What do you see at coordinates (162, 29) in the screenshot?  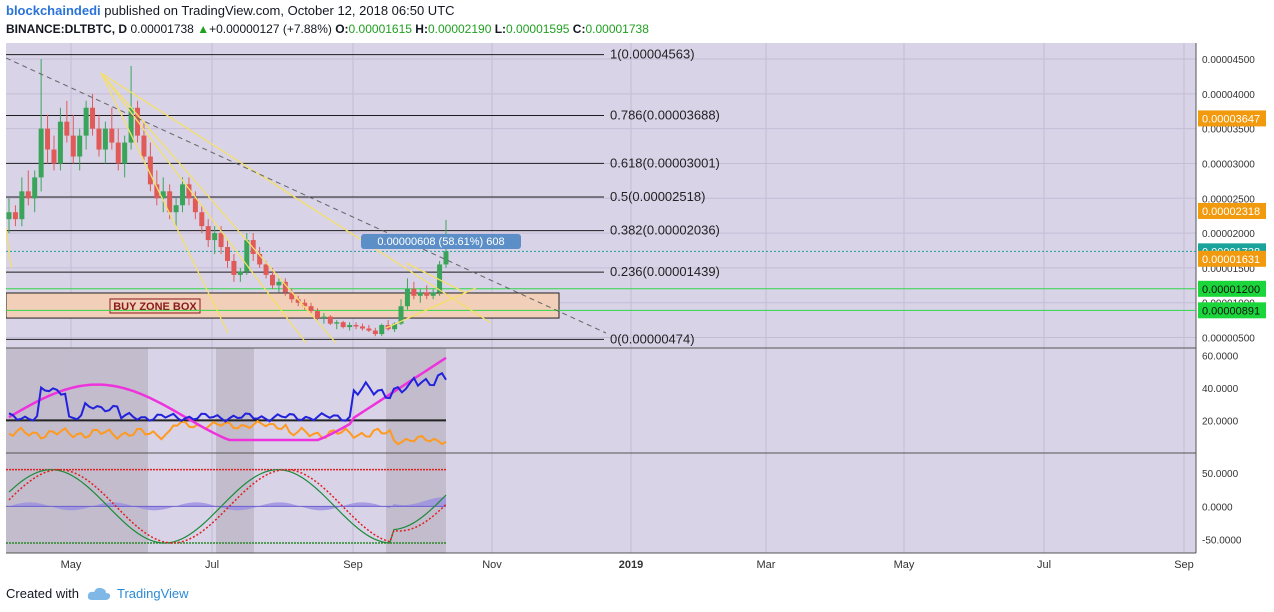 I see `last-price: 0.00001738` at bounding box center [162, 29].